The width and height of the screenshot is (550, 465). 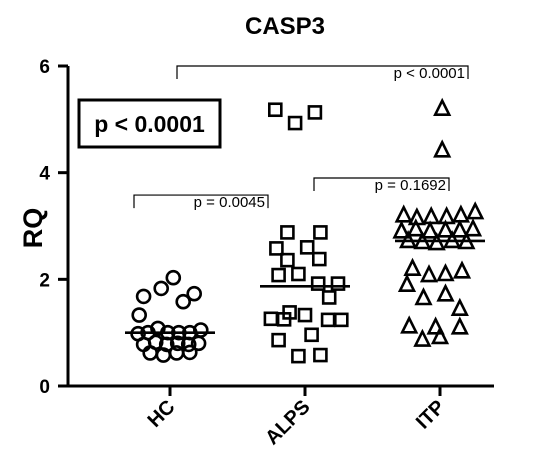 I want to click on overall-p-frame, so click(x=149, y=123).